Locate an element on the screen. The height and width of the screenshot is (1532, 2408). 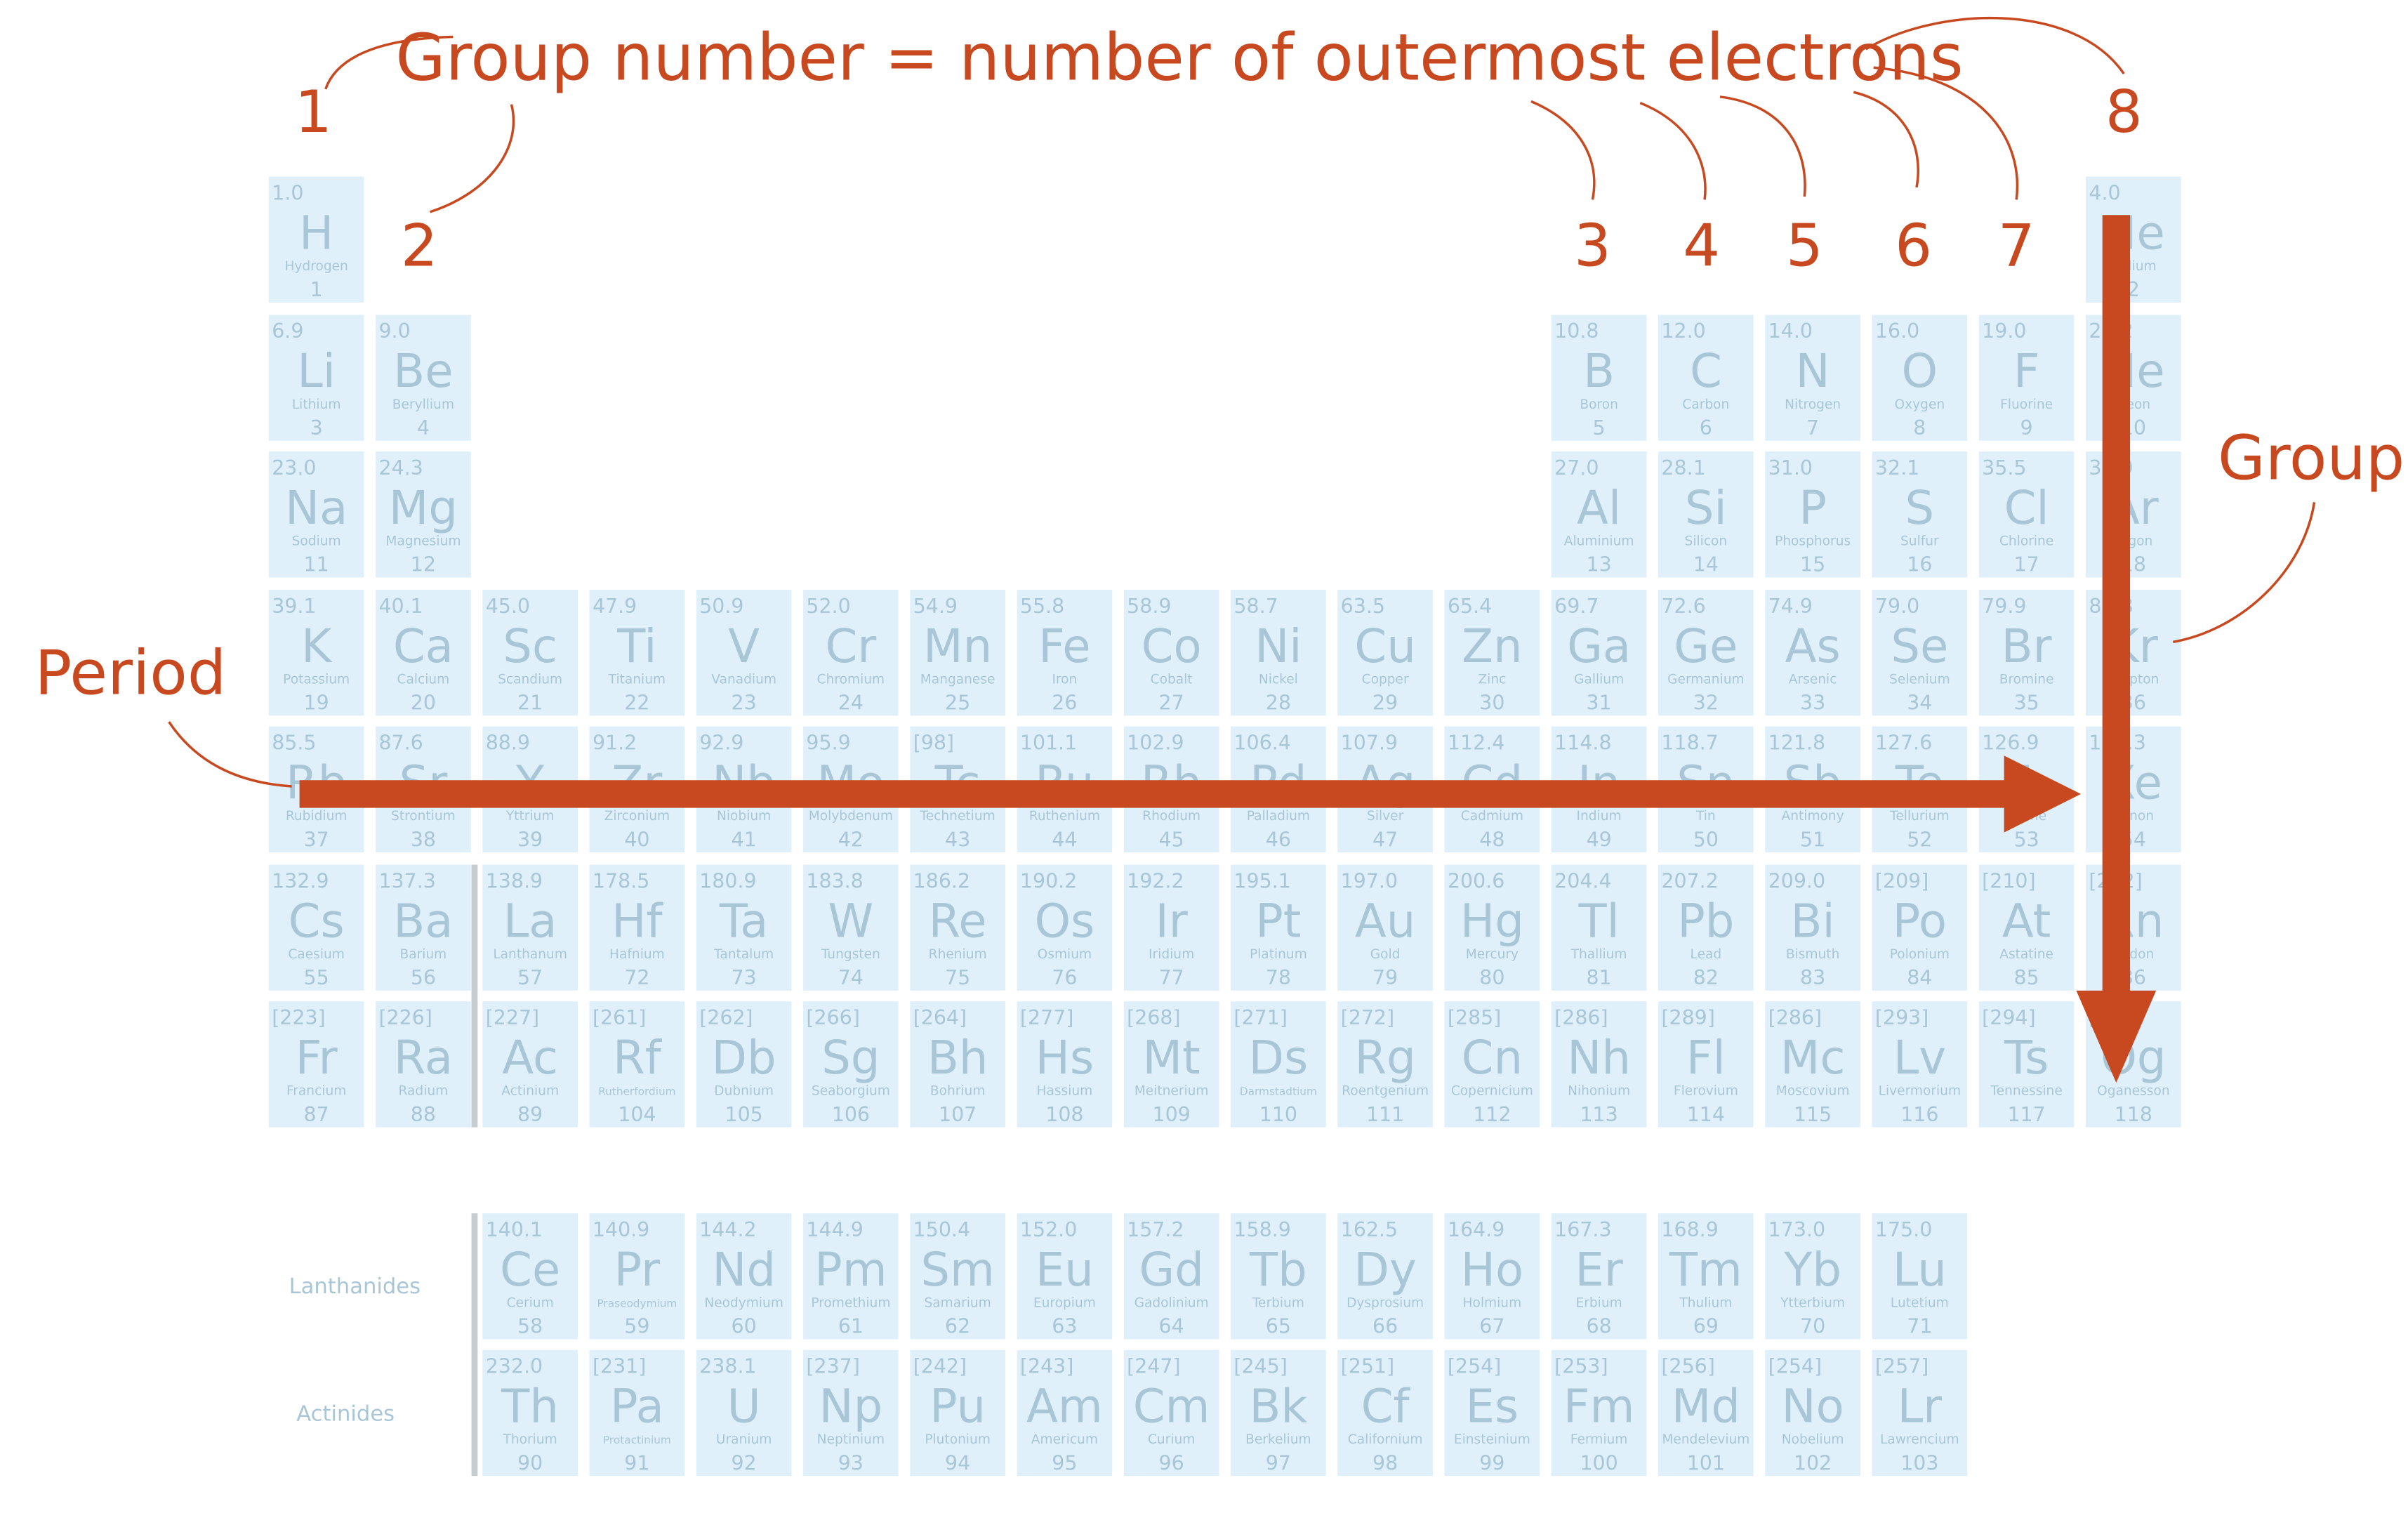
atomic-number: 28 is located at coordinates (1278, 703).